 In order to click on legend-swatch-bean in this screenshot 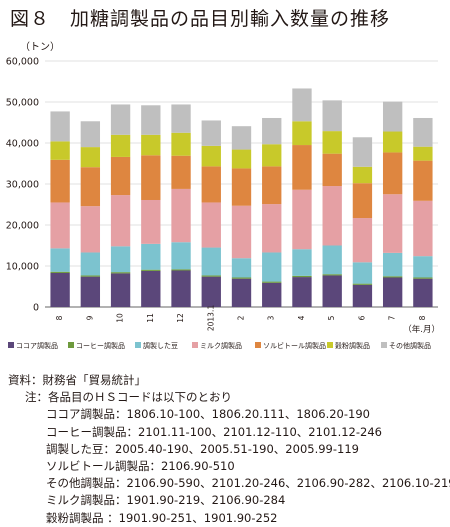, I will do `click(138, 345)`.